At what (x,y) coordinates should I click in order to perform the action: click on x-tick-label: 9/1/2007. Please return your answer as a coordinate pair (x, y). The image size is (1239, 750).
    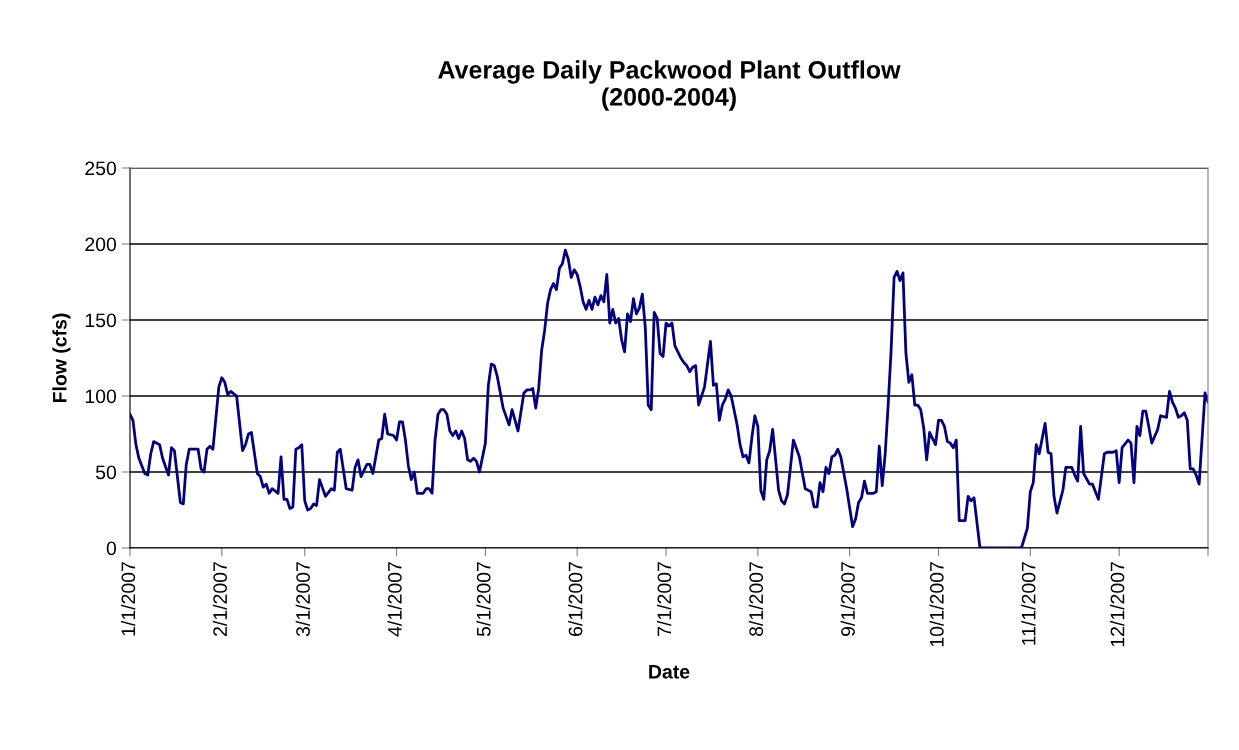
    Looking at the image, I should click on (847, 599).